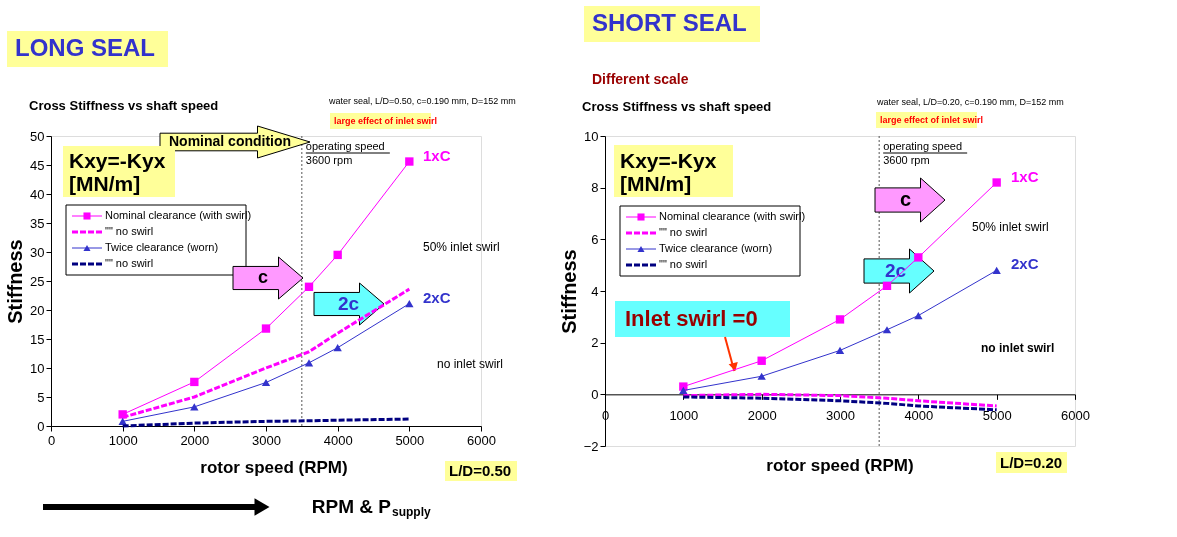 The width and height of the screenshot is (1177, 537). What do you see at coordinates (37, 281) in the screenshot?
I see `y-tick-label: 25` at bounding box center [37, 281].